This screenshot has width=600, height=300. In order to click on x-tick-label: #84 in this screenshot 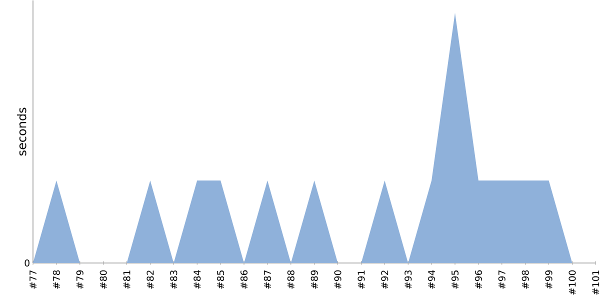, I will do `click(197, 279)`.